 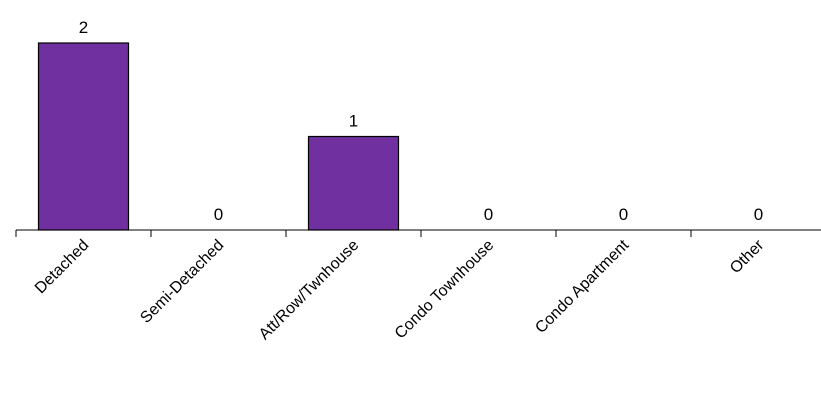 I want to click on tick-label-detached: Detached, so click(x=62, y=267).